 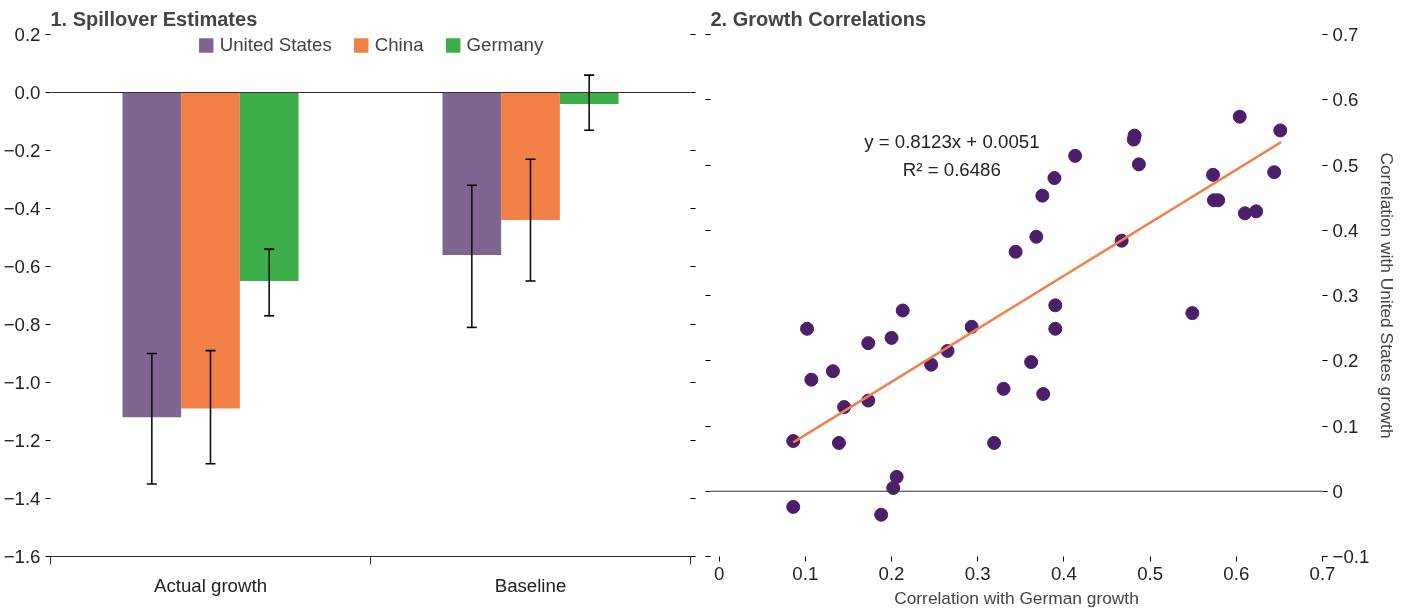 I want to click on y-axis-title: Correlation with United States growth, so click(x=1387, y=295).